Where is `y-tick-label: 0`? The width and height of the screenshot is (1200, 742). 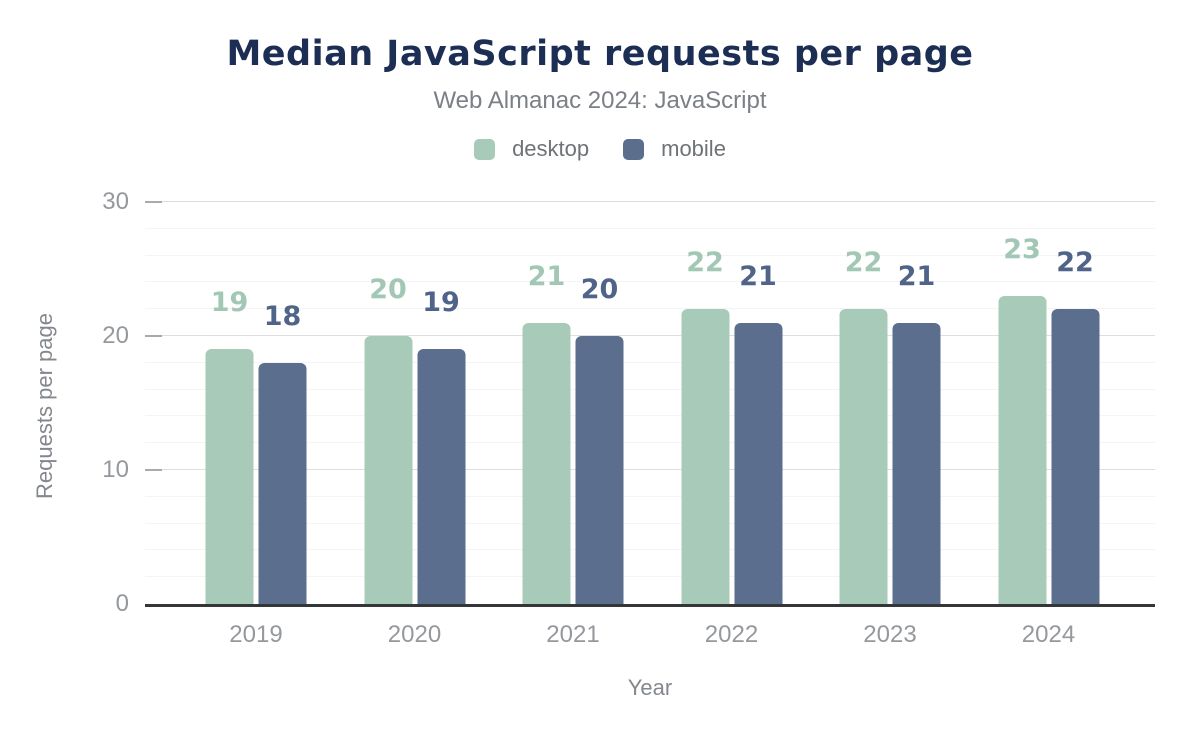
y-tick-label: 0 is located at coordinates (122, 603).